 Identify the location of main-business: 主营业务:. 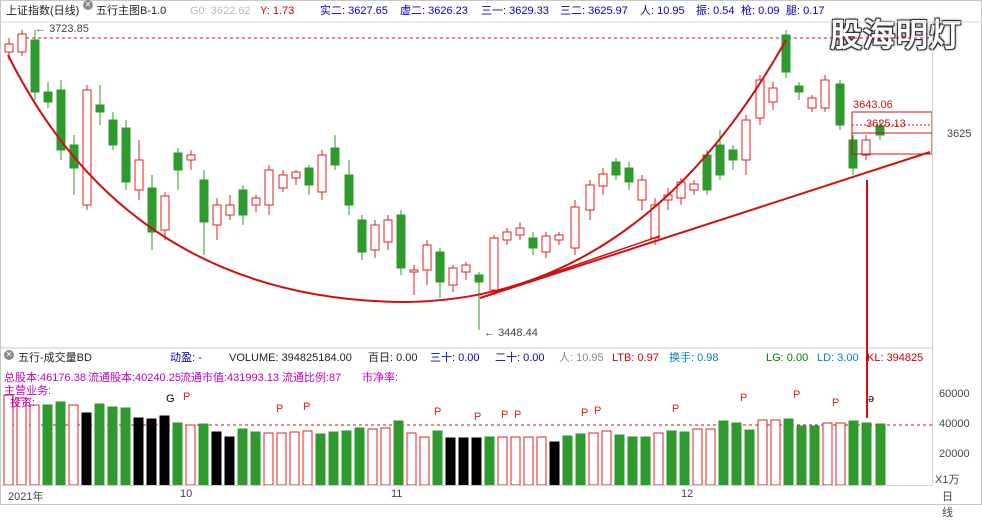
(28, 391).